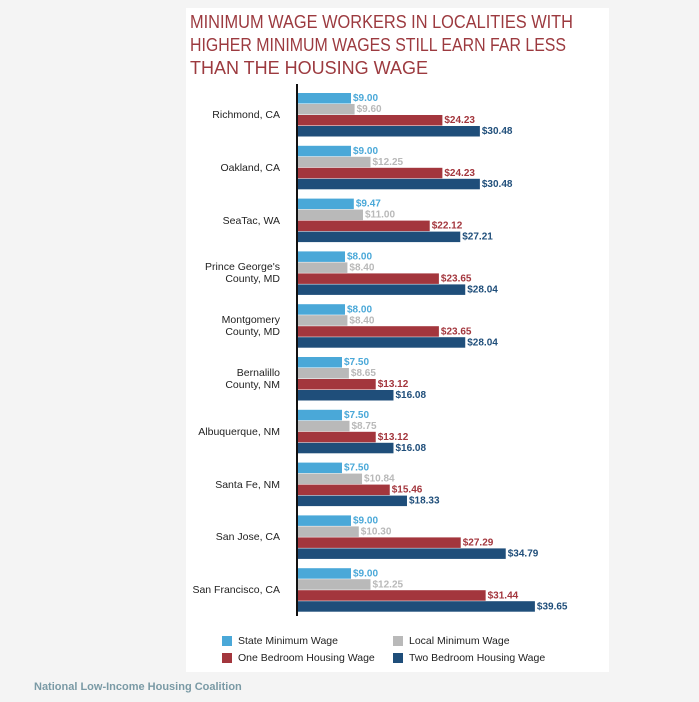  I want to click on value-label: $22.12, so click(447, 226).